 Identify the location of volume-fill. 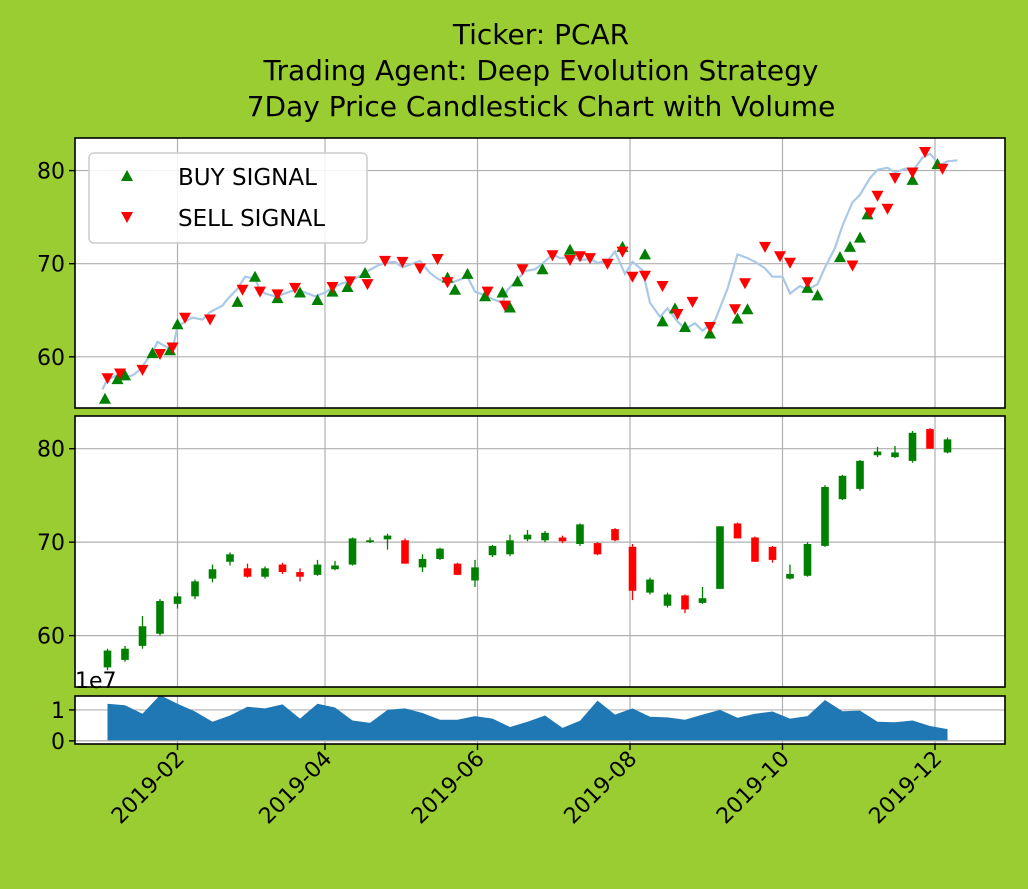
(527, 718).